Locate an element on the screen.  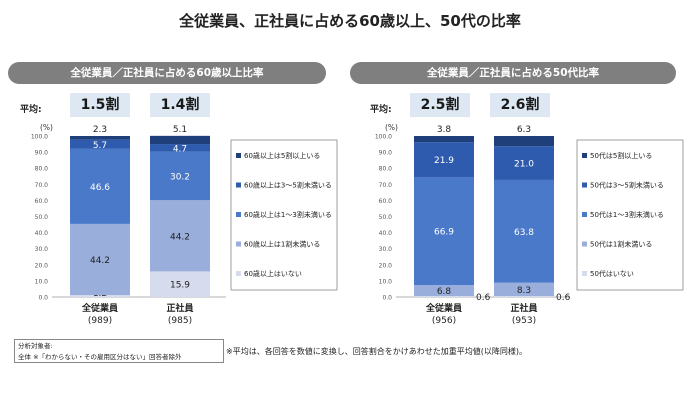
note-line: 全体 ※「わからない・その雇用区分はない」回答者除外 is located at coordinates (100, 357).